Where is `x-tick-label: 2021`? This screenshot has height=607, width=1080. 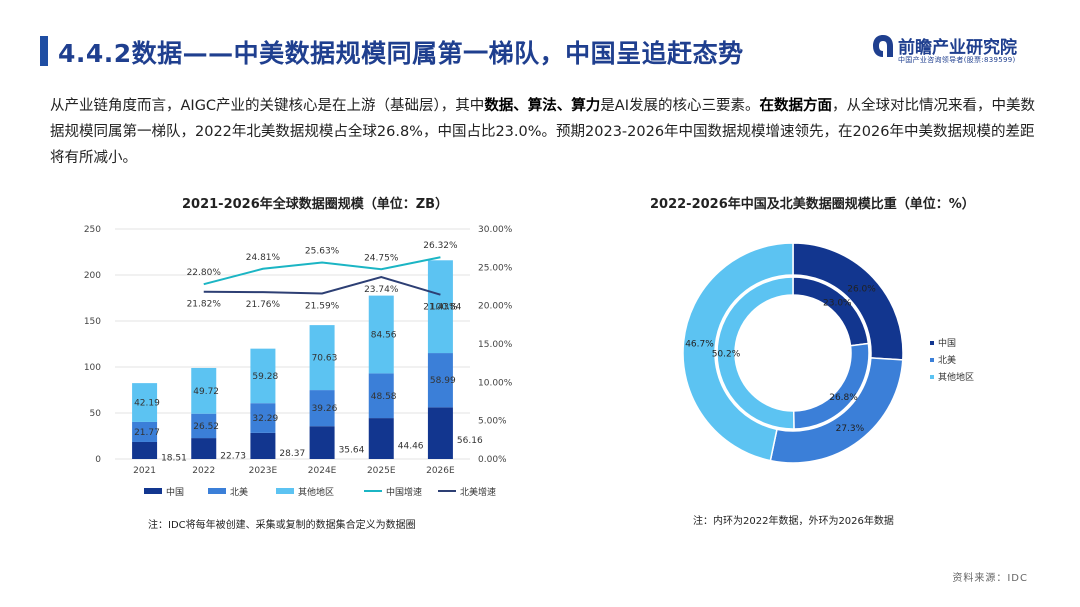 x-tick-label: 2021 is located at coordinates (144, 471).